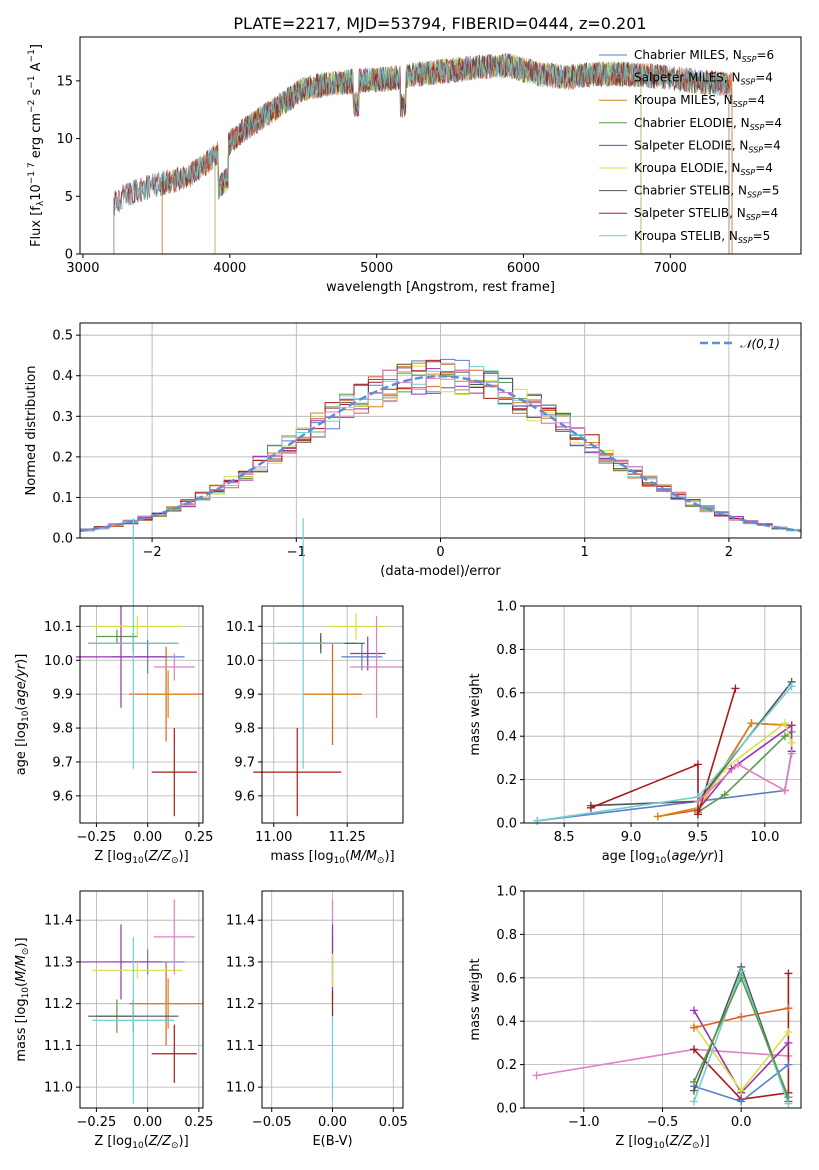 The height and width of the screenshot is (1170, 819). What do you see at coordinates (69, 255) in the screenshot?
I see `y-tick-label: 0` at bounding box center [69, 255].